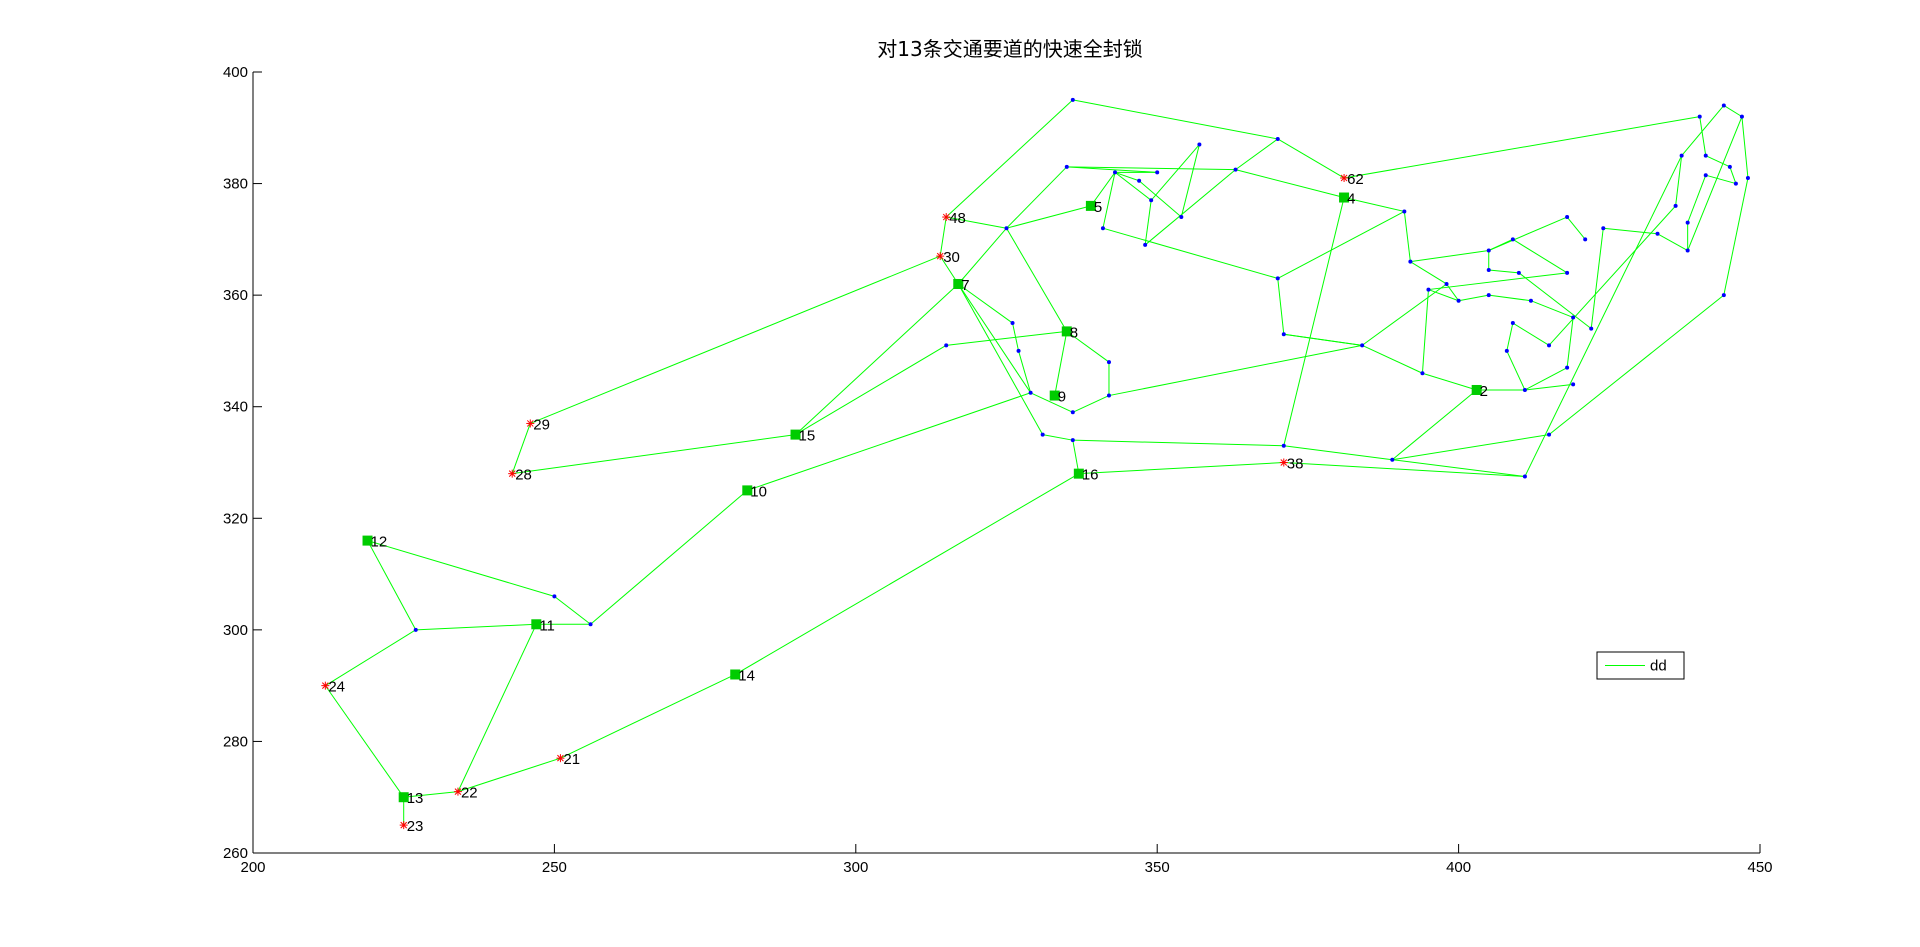 The height and width of the screenshot is (947, 1920). I want to click on y-tick-label: 280, so click(235, 741).